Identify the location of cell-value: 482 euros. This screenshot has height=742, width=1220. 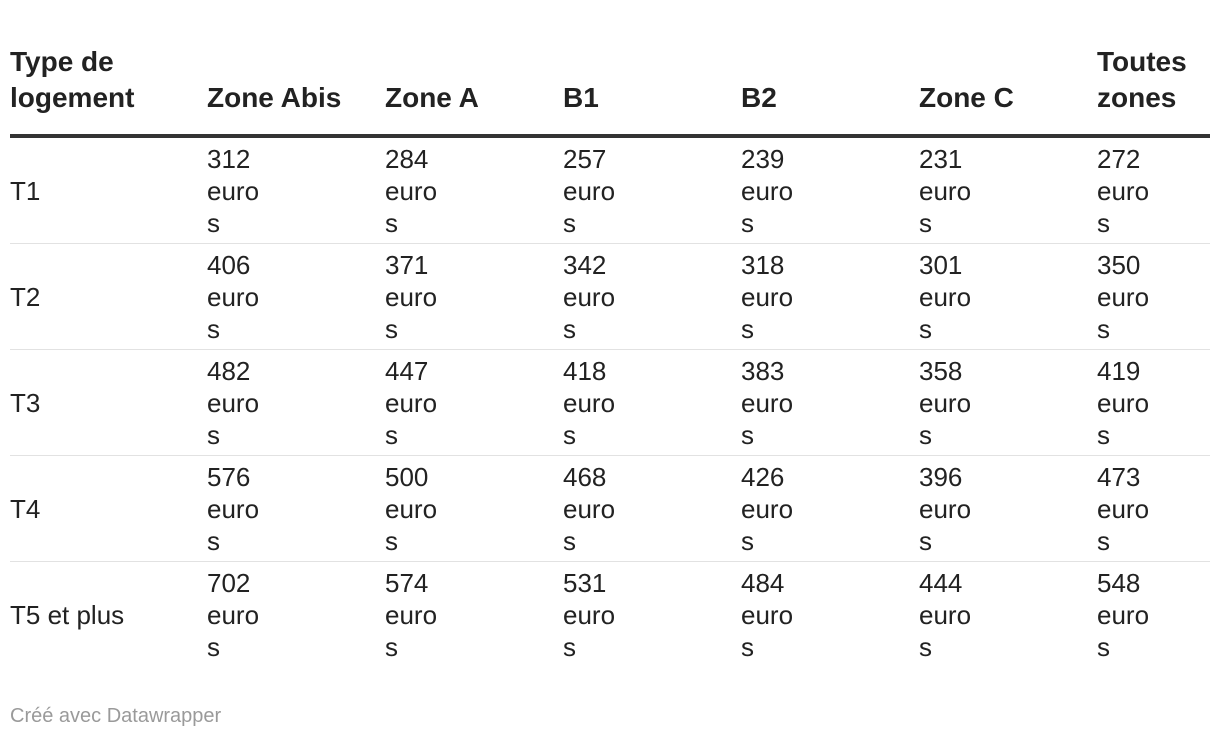
(233, 402).